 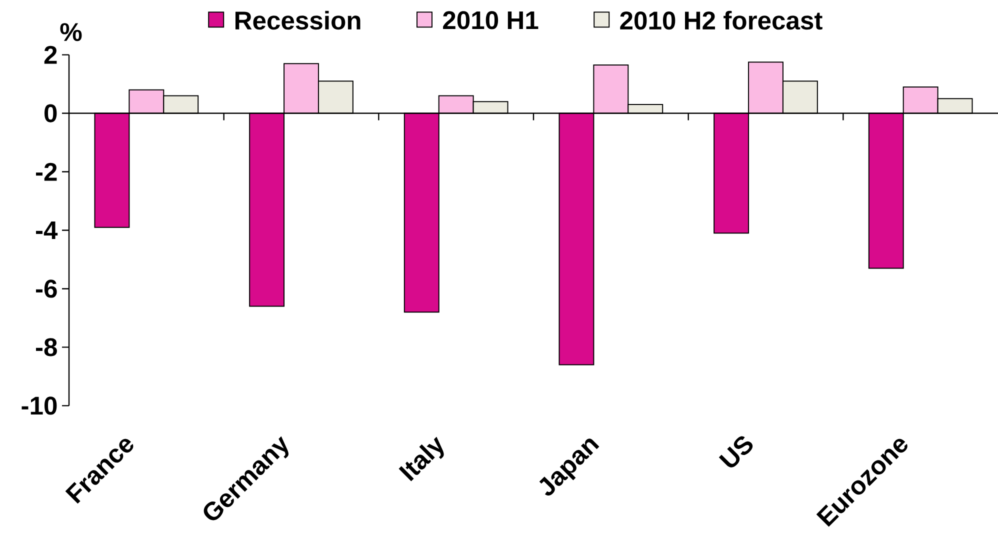 I want to click on y-axis-title: %, so click(x=71, y=32).